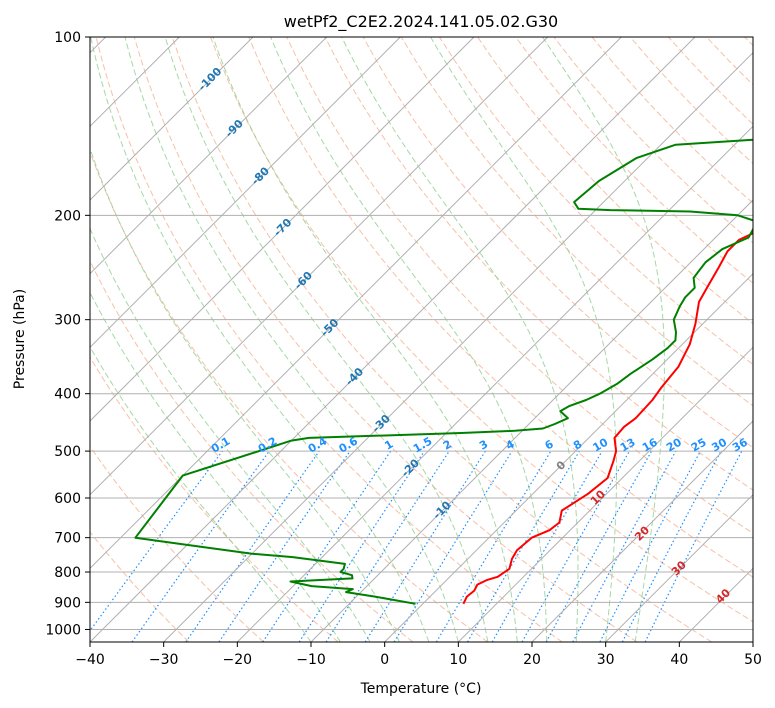  Describe the element at coordinates (20, 339) in the screenshot. I see `y-axis-label: Pressure (hPa)` at that location.